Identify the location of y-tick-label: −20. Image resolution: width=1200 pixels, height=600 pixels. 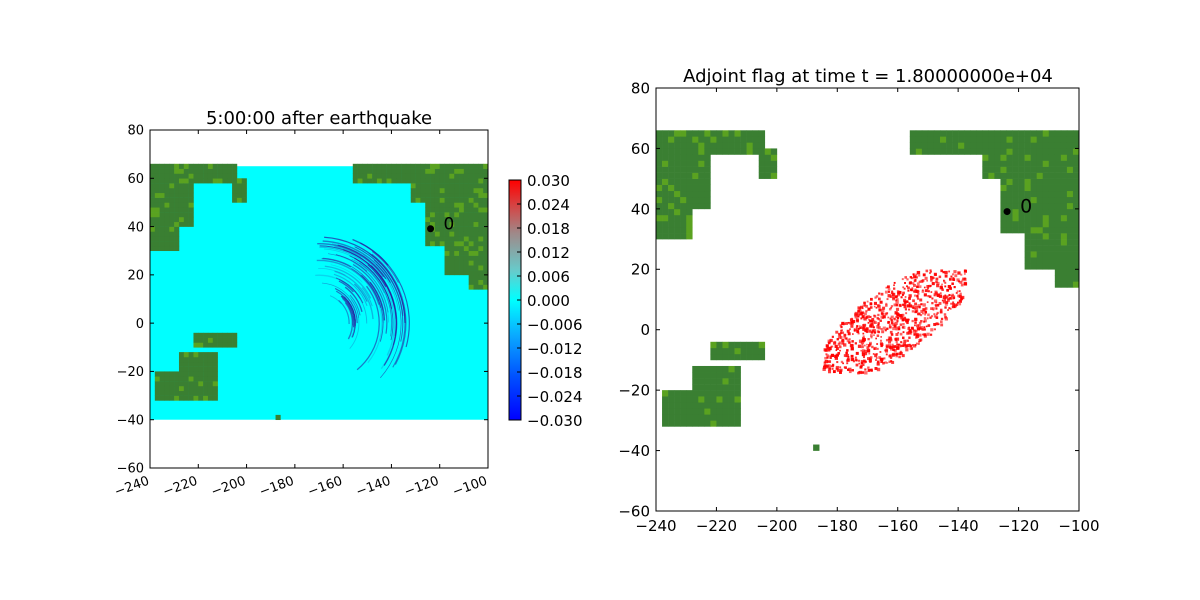
(634, 391).